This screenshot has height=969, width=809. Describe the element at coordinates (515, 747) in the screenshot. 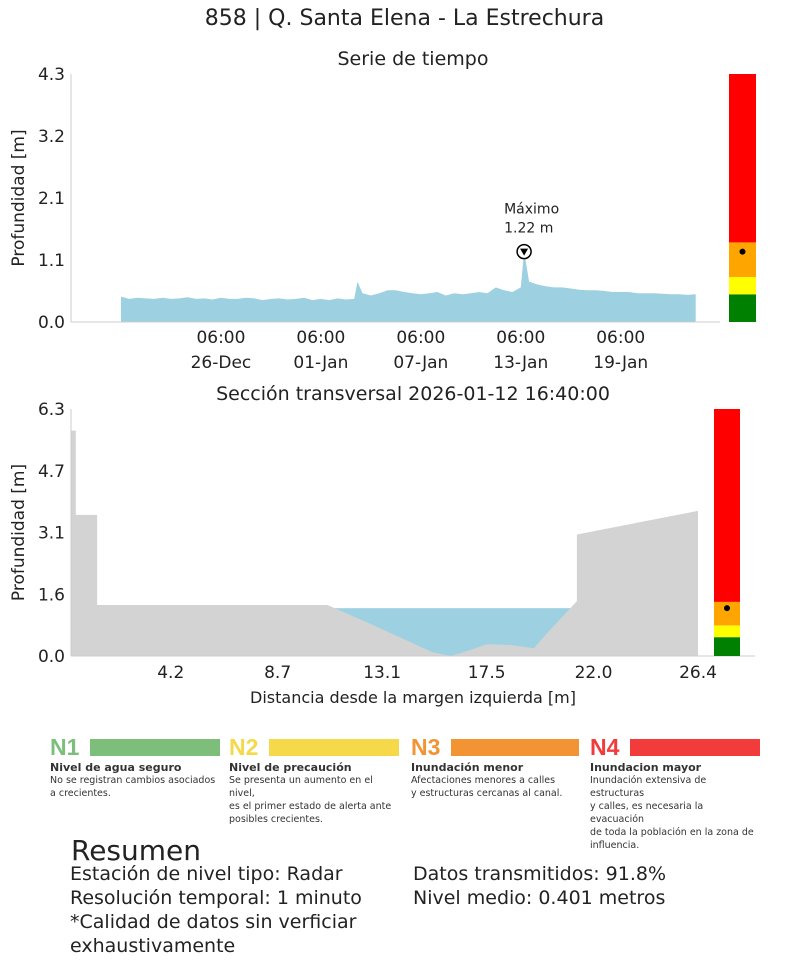

I see `legend-bar-n3` at that location.